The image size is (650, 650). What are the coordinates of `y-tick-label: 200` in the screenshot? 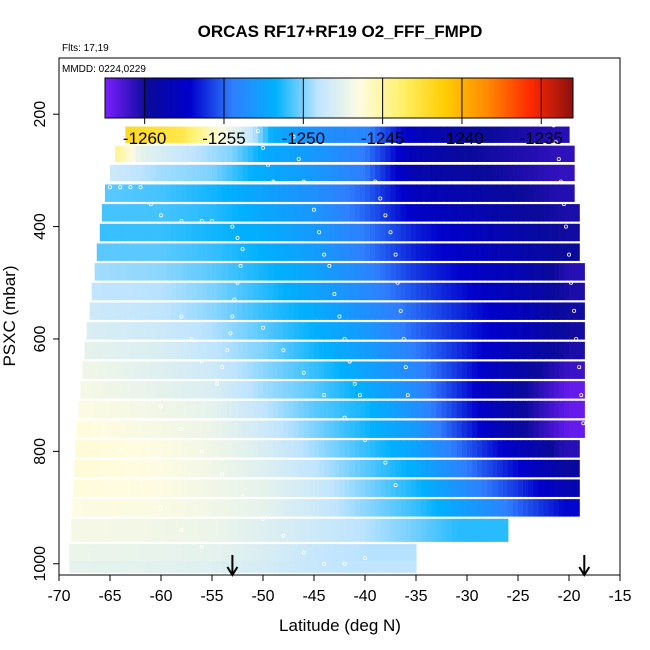 It's located at (40, 114).